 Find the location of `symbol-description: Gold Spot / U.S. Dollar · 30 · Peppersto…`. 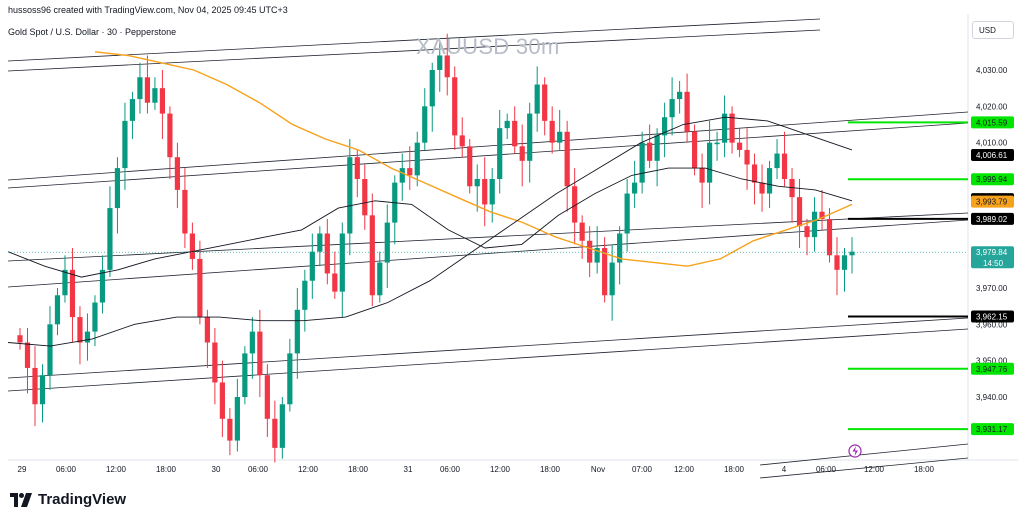

symbol-description: Gold Spot / U.S. Dollar · 30 · Peppersto… is located at coordinates (92, 32).